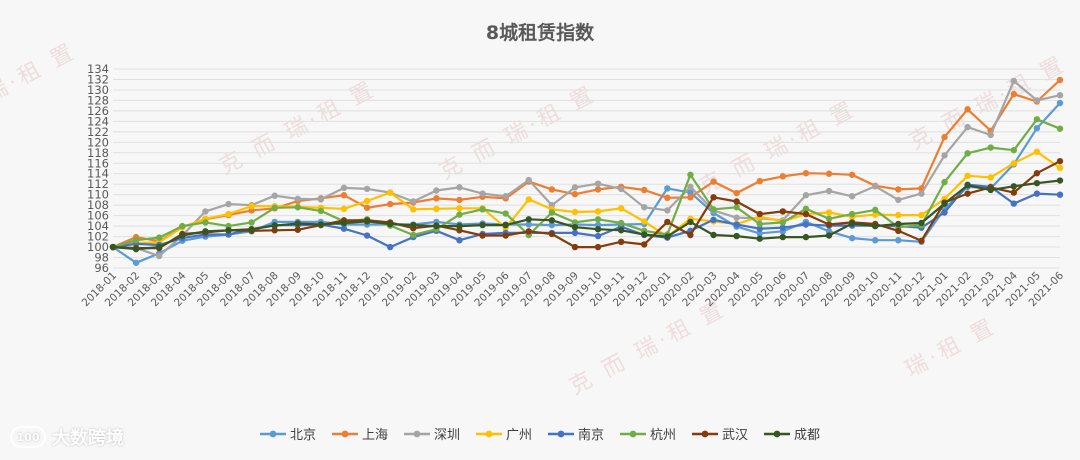  Describe the element at coordinates (735, 435) in the screenshot. I see `legend-label: 武汉` at that location.